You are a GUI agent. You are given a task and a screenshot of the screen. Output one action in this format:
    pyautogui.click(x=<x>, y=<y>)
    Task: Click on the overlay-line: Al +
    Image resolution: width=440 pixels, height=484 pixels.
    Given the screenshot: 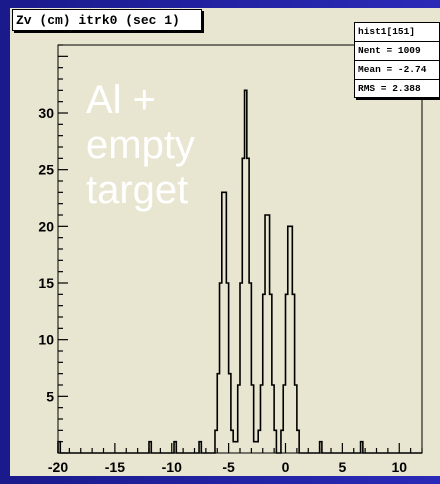 What is the action you would take?
    pyautogui.click(x=121, y=100)
    